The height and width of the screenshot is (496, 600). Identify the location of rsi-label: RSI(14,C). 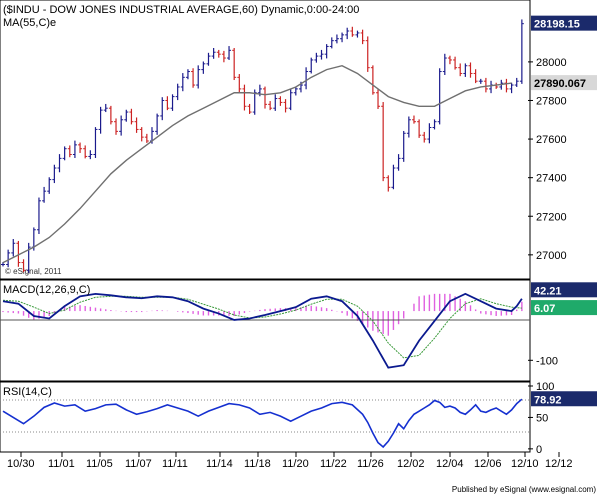
(27, 392).